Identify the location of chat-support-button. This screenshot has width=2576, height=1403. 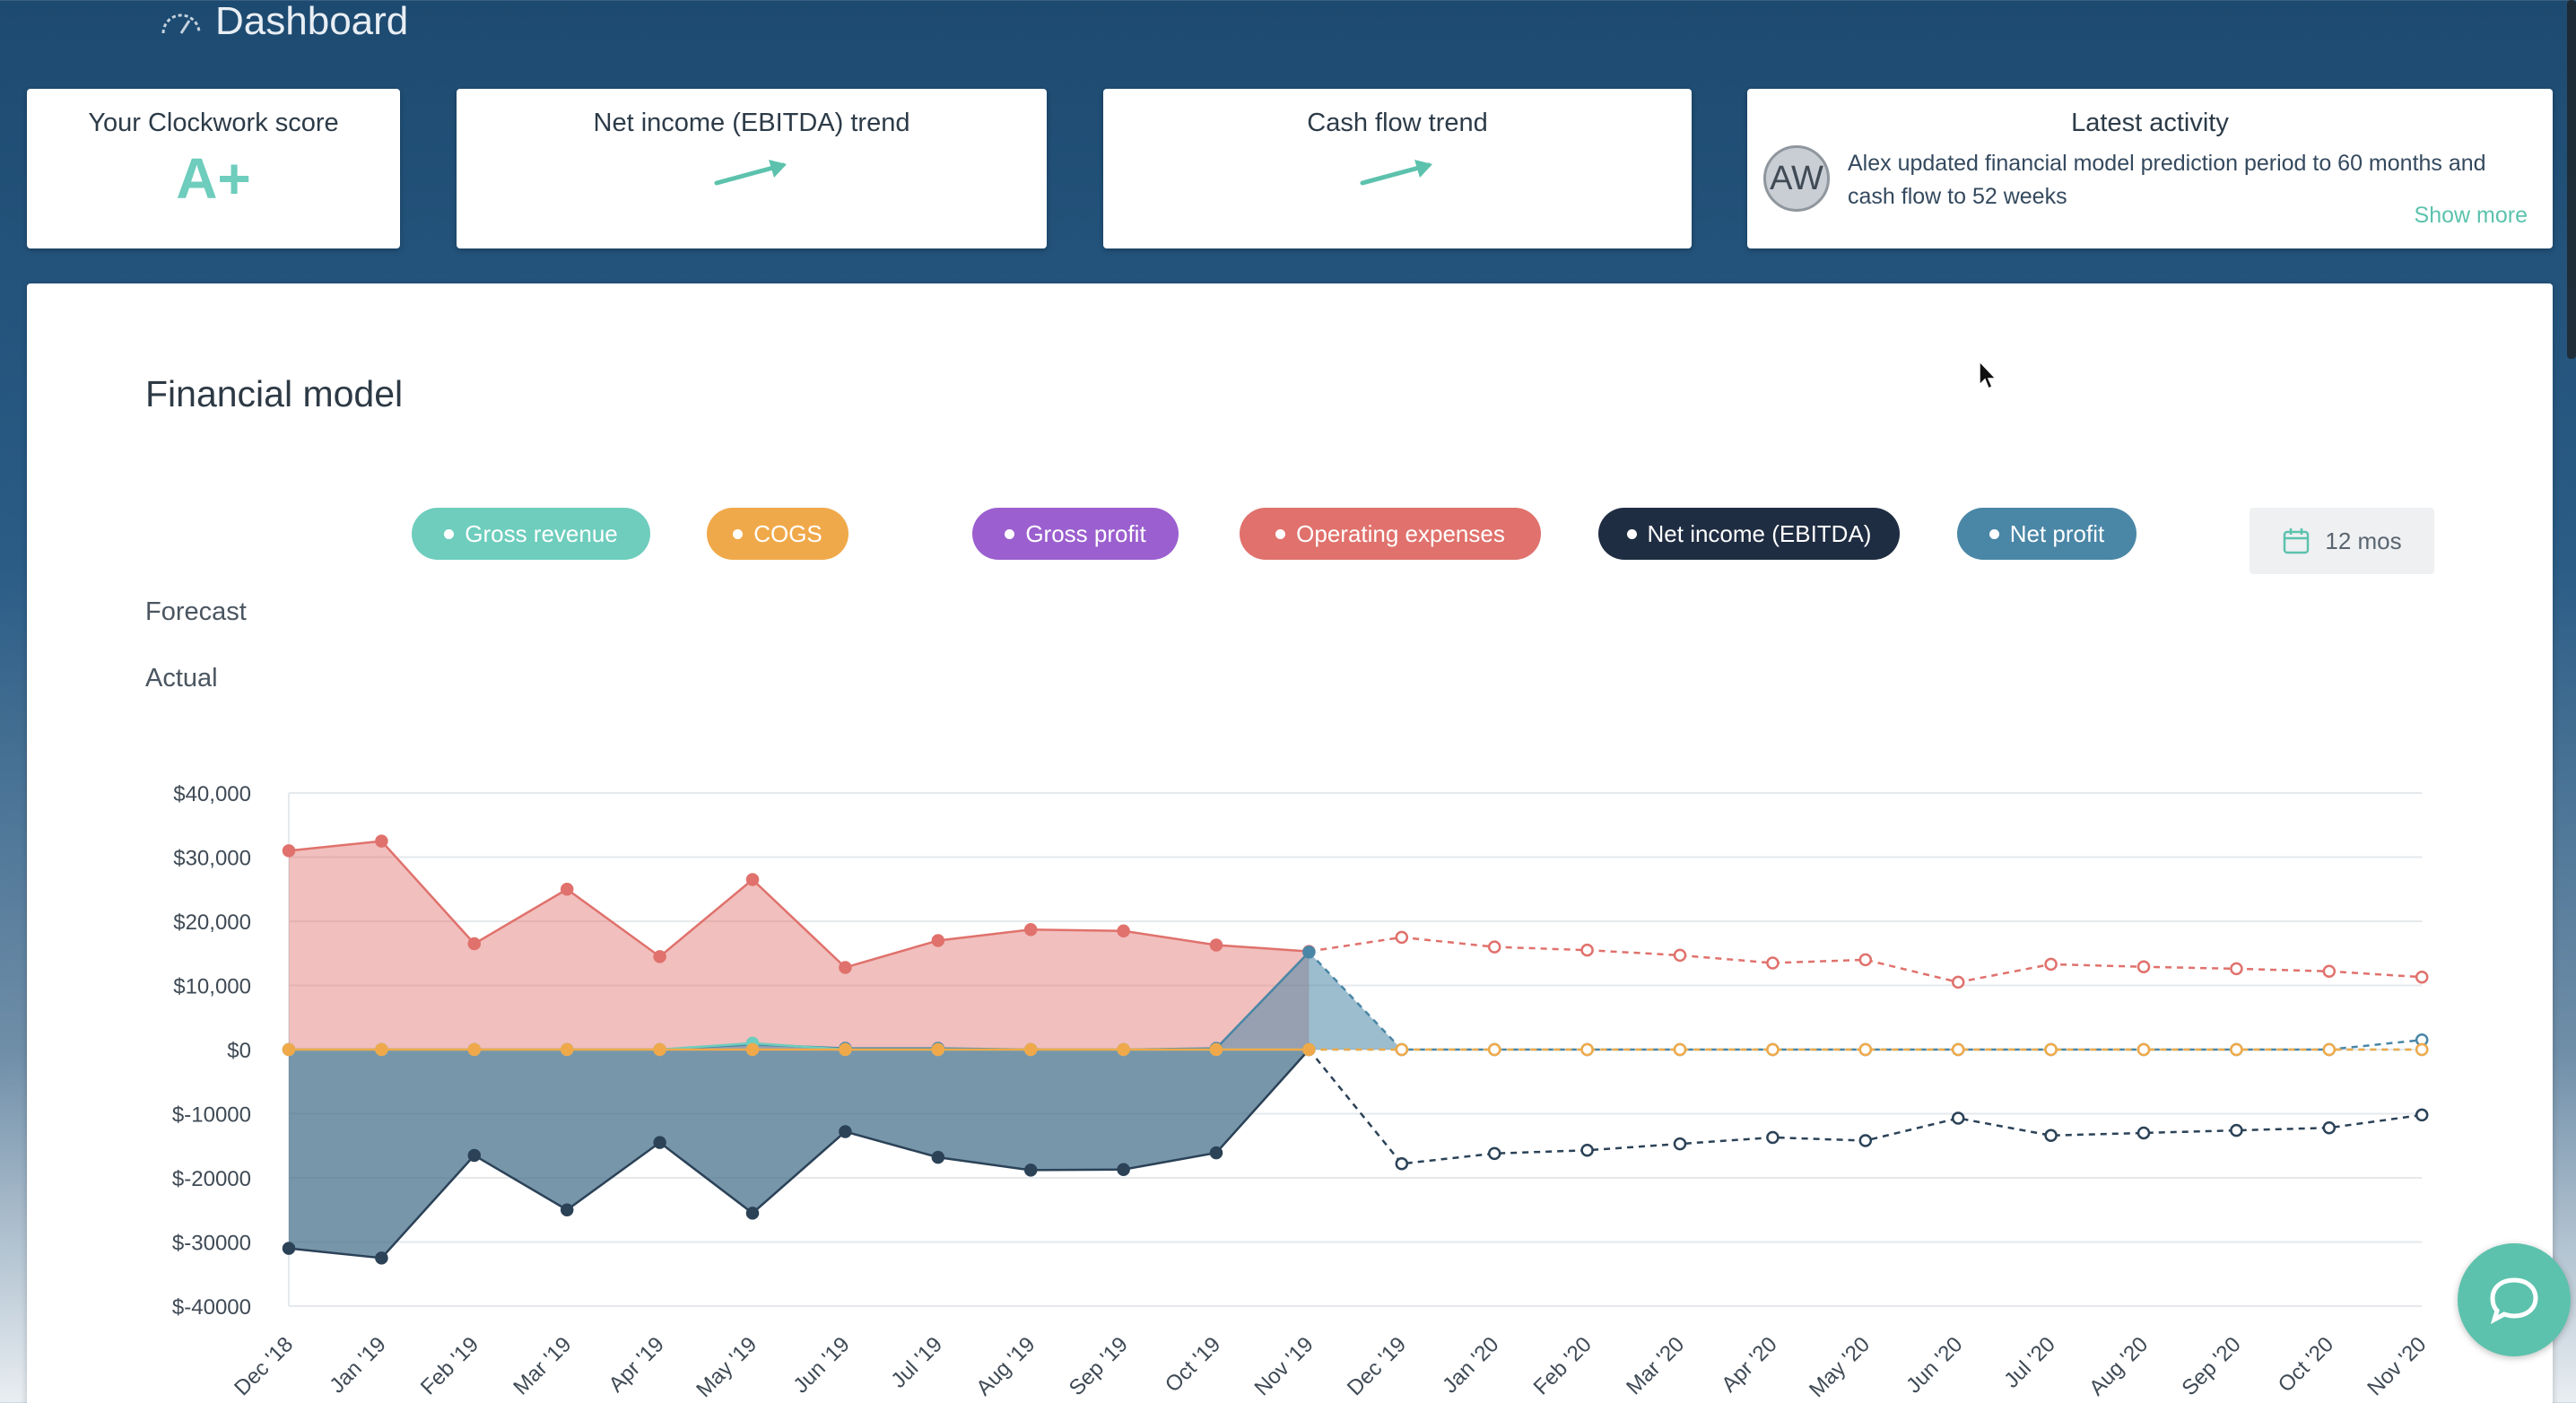
(2514, 1299).